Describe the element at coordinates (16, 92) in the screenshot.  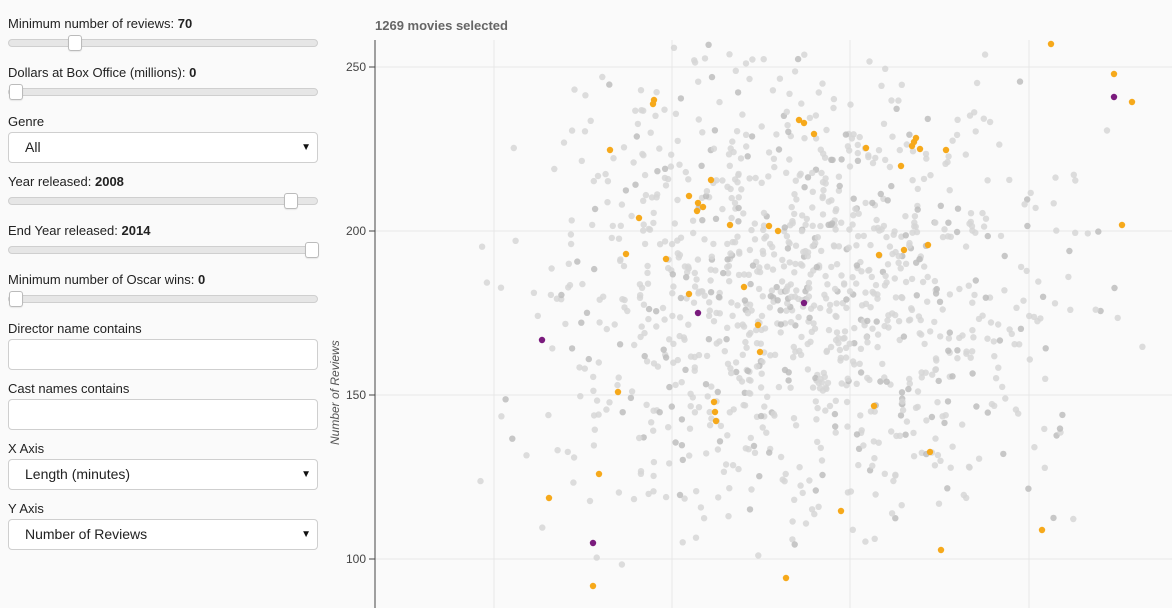
I see `box-office-slider-thumb` at that location.